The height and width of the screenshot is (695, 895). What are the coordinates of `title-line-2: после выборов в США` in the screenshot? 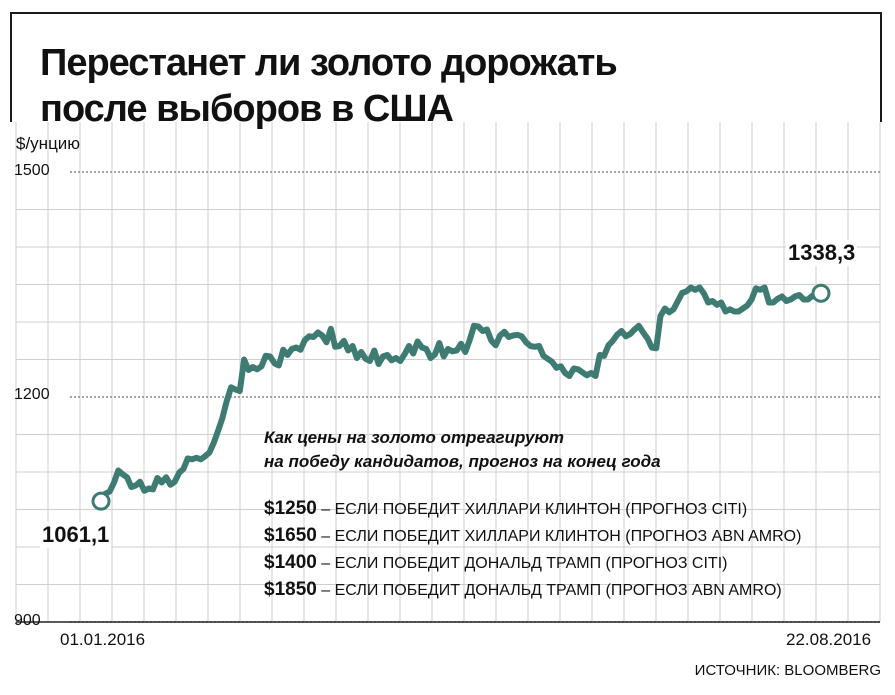 It's located at (247, 109).